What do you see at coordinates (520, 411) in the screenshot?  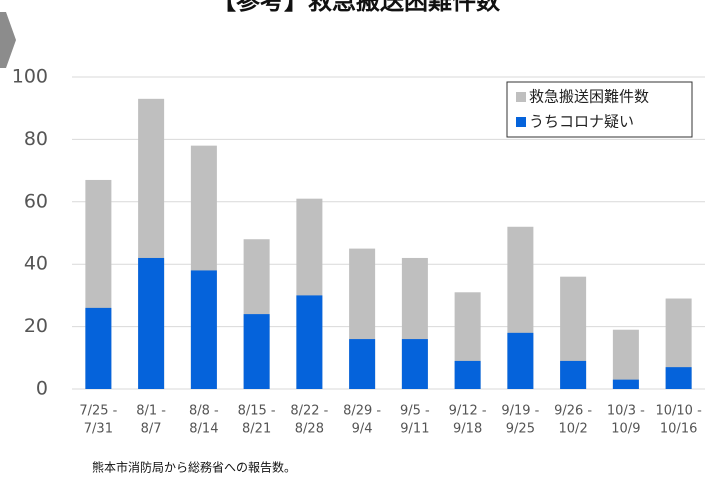 I see `x-tick-label: 9/19 -` at bounding box center [520, 411].